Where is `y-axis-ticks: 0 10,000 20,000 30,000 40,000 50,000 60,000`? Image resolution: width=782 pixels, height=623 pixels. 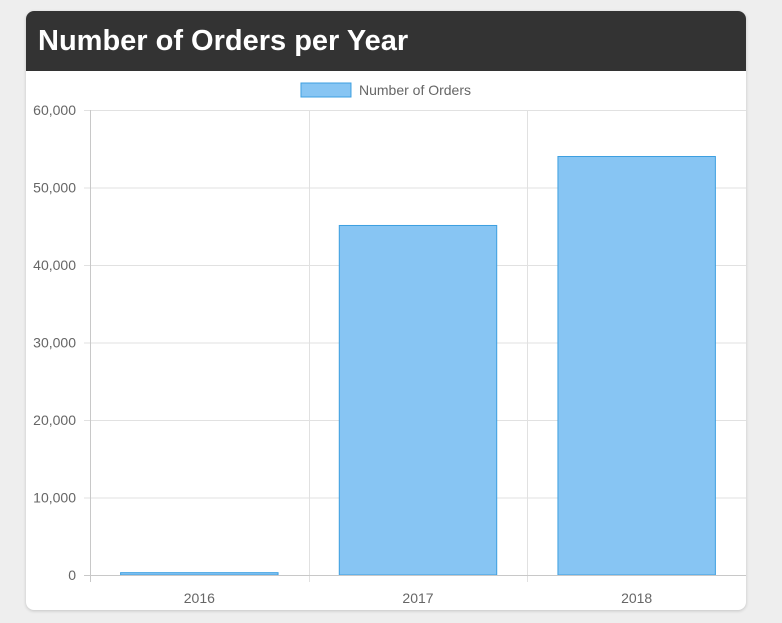
y-axis-ticks: 0 10,000 20,000 30,000 40,000 50,000 60,000 is located at coordinates (54, 342).